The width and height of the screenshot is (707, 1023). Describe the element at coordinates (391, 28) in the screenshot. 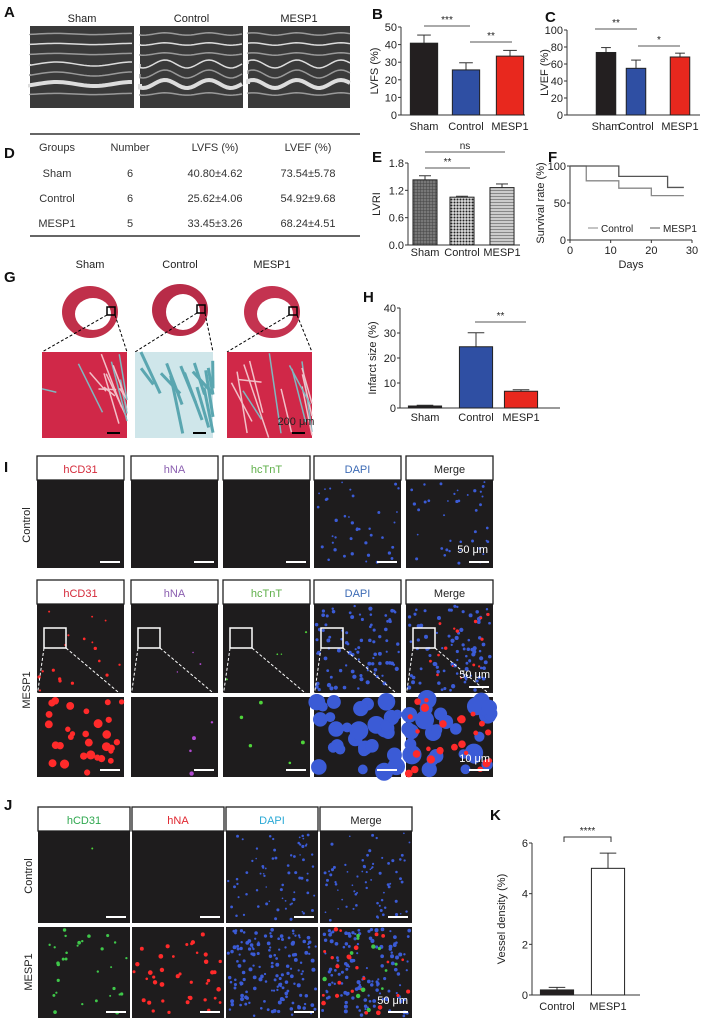

I see `y-tick-label: 50` at that location.